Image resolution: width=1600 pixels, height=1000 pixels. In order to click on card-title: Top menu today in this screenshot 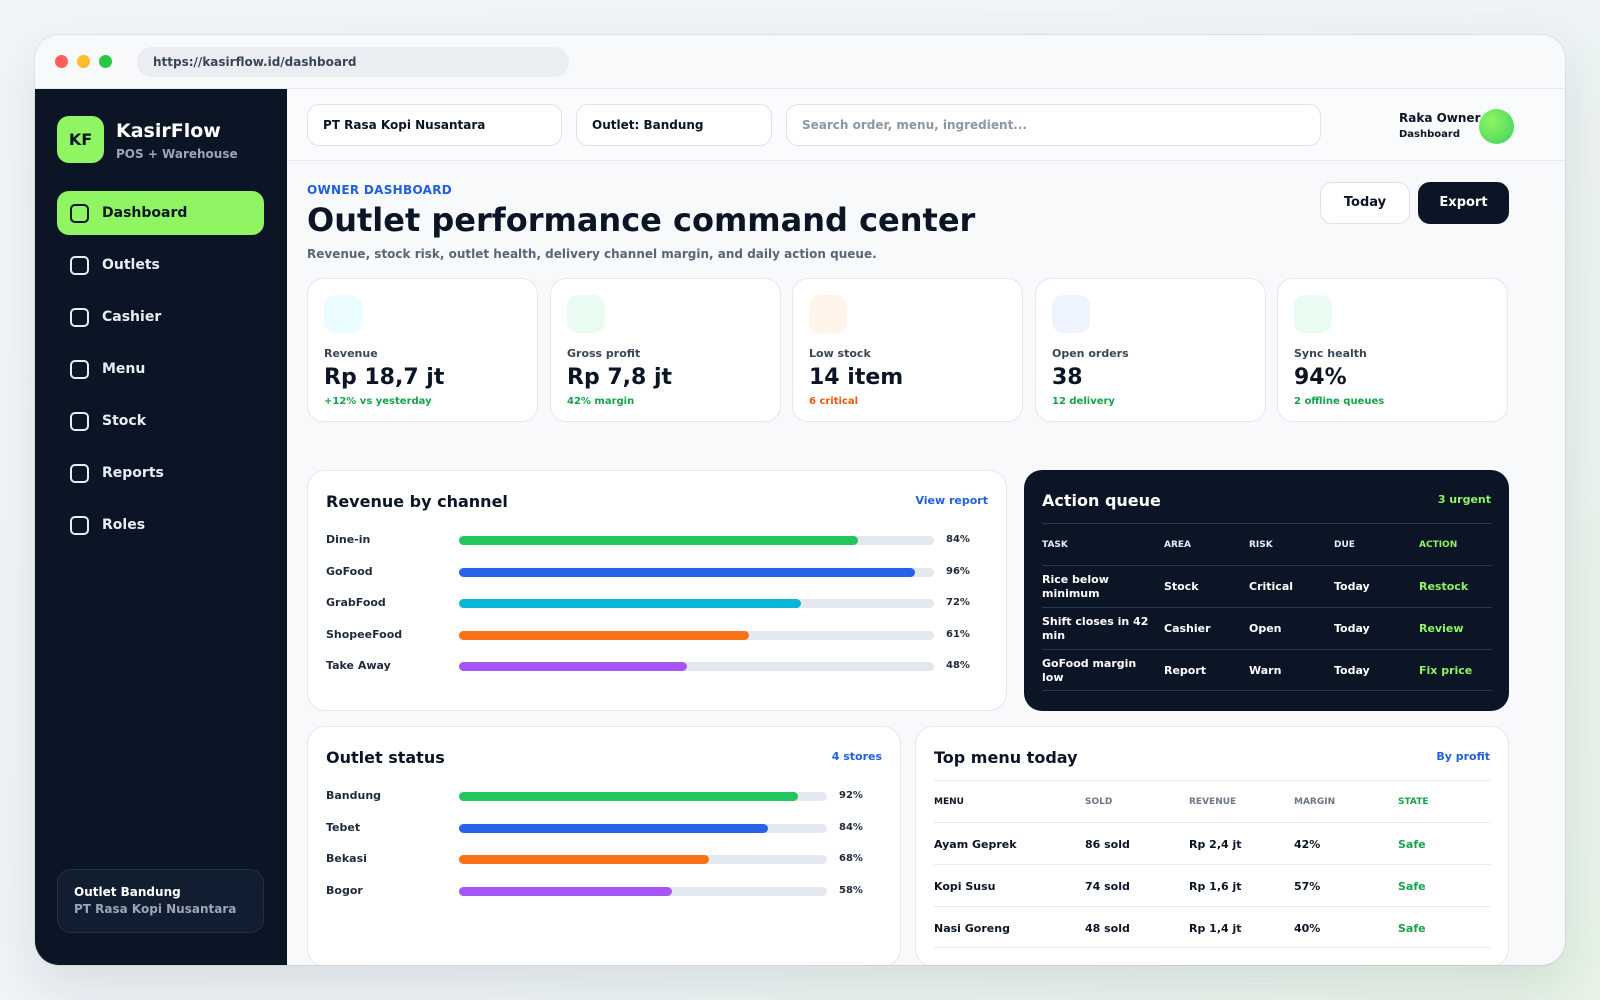, I will do `click(1006, 757)`.